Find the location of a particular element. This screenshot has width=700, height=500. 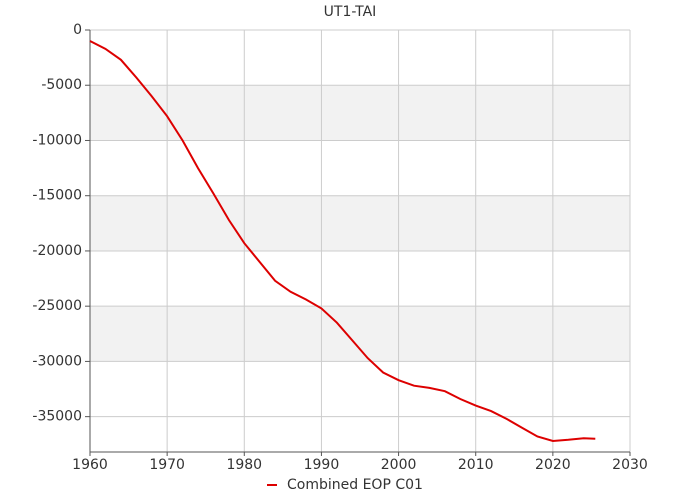

y-tick-label: -25000 is located at coordinates (57, 306).